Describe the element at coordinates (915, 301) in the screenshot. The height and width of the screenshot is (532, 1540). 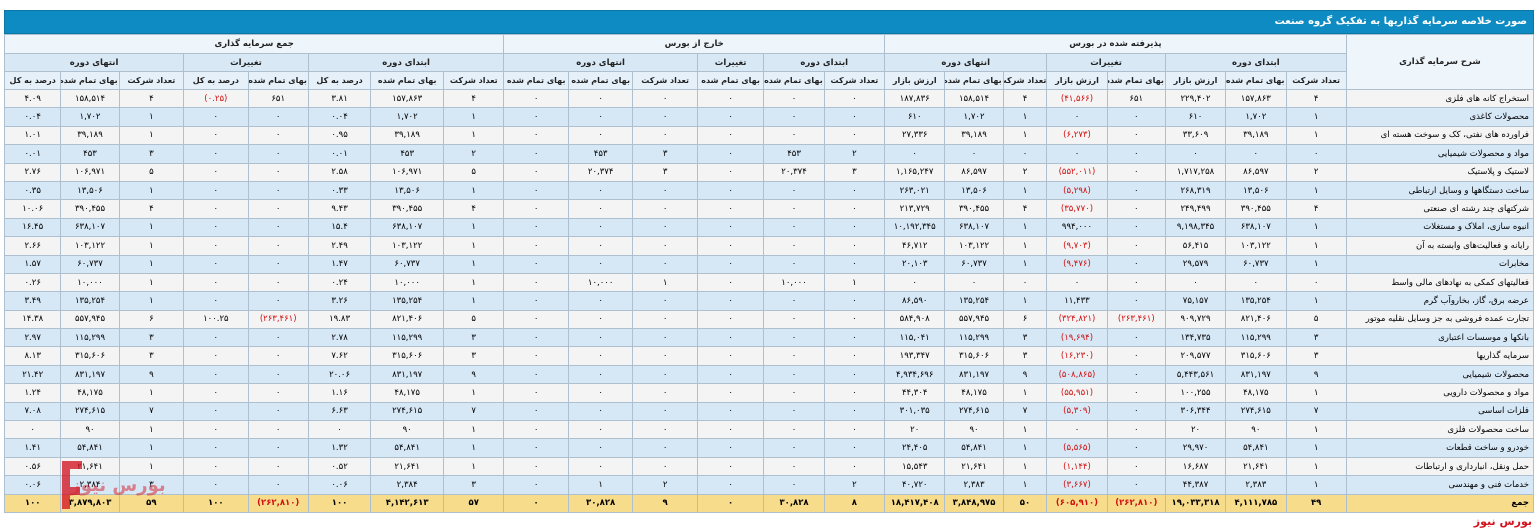
I see `cell: ۸۶,۵۹۰` at that location.